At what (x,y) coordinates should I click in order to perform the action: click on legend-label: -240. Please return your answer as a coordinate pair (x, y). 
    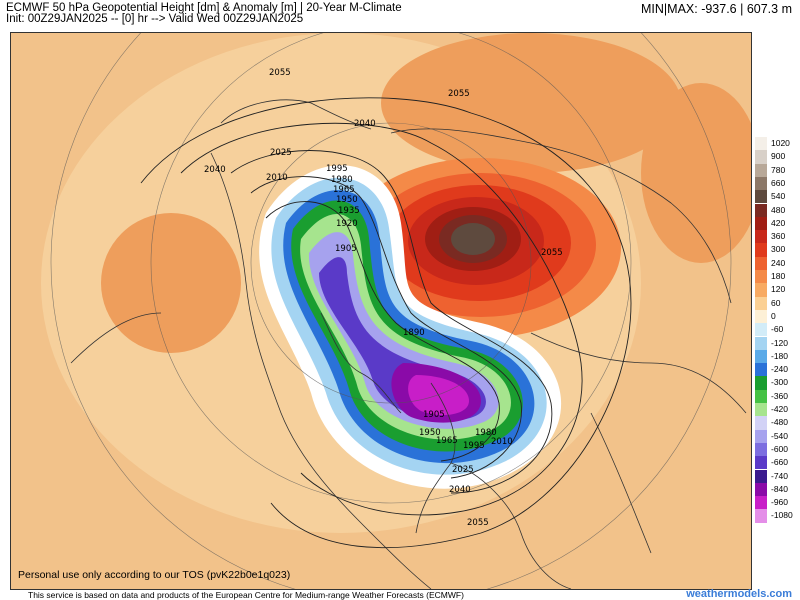
    Looking at the image, I should click on (780, 369).